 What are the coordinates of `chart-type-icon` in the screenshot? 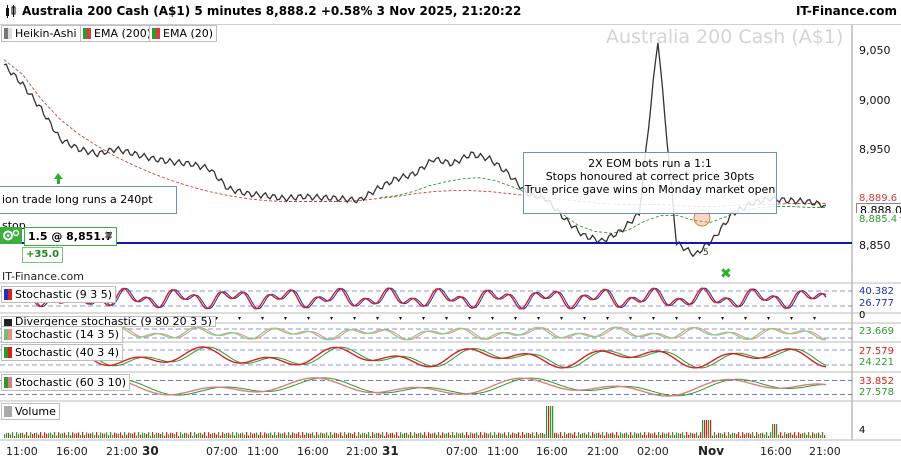 It's located at (10, 11).